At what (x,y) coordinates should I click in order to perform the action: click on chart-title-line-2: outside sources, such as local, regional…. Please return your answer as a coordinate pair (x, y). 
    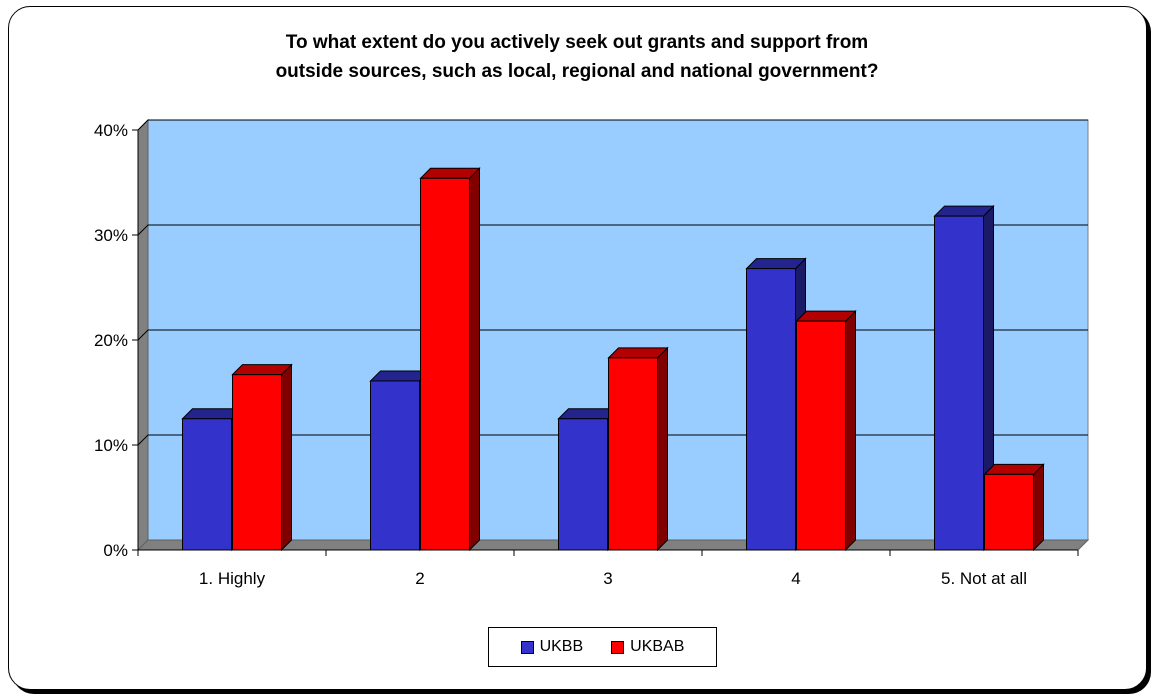
    Looking at the image, I should click on (577, 71).